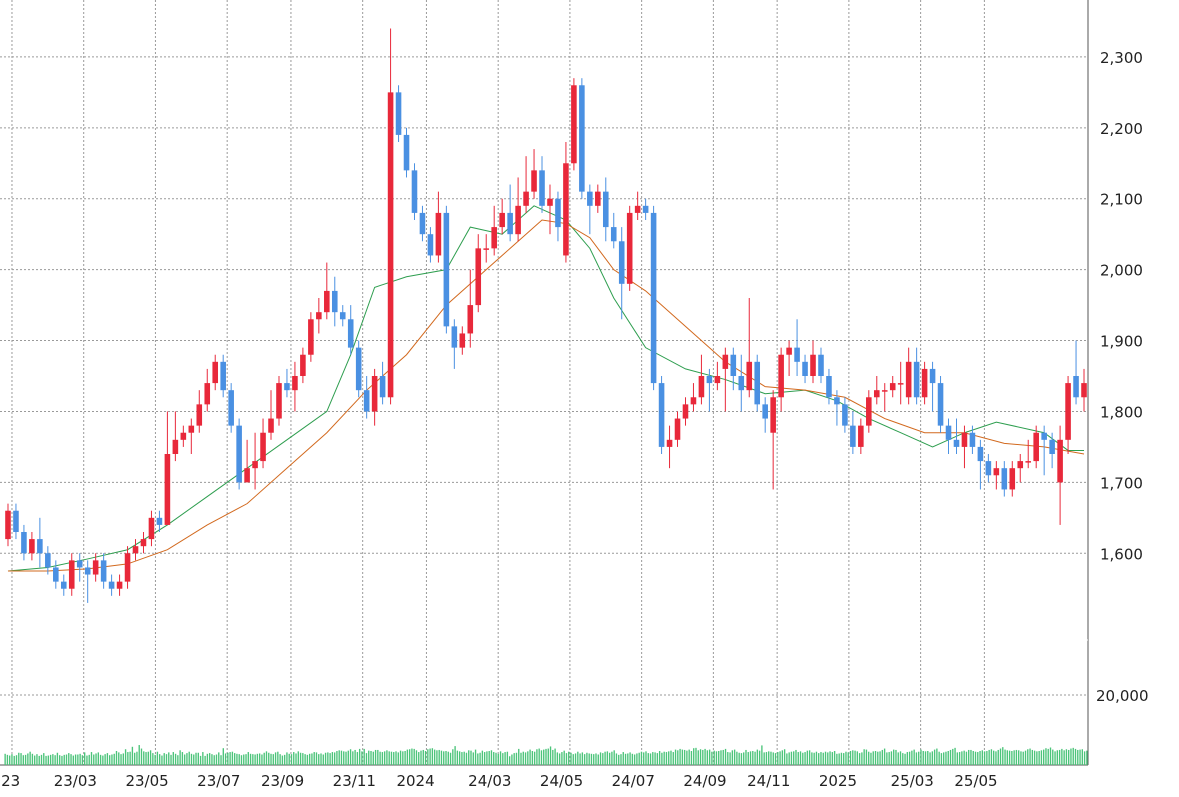 The image size is (1179, 797). What do you see at coordinates (1121, 483) in the screenshot?
I see `y-tick-label: 1,700` at bounding box center [1121, 483].